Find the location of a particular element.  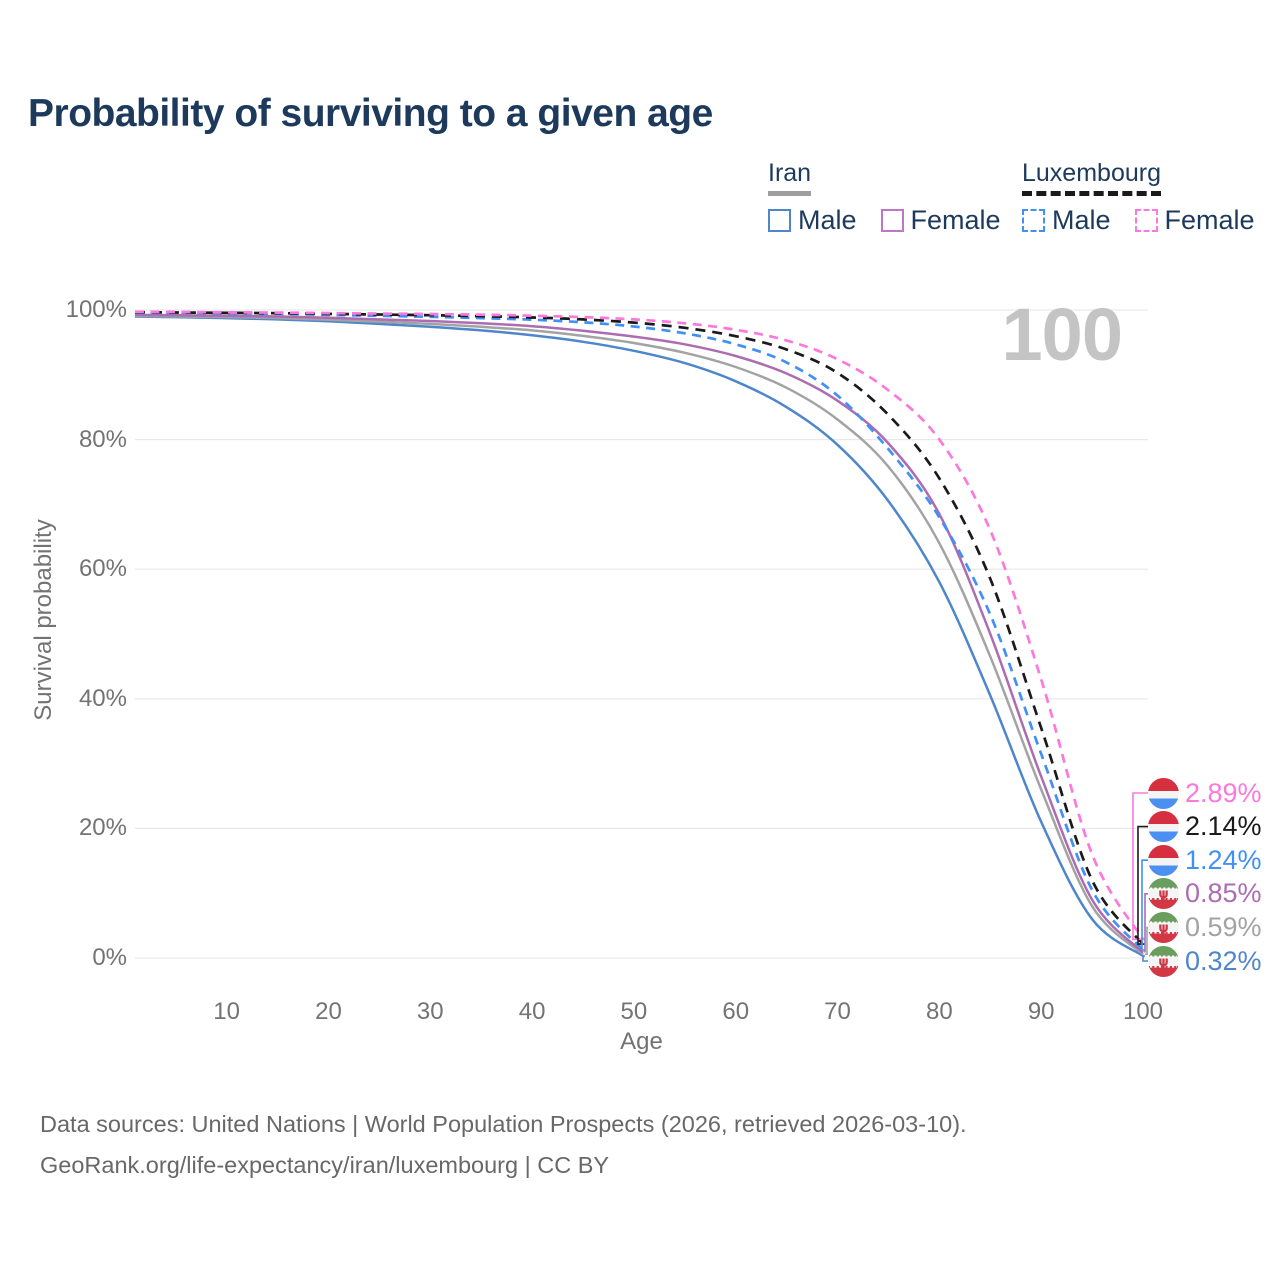

y-tick-20%: 20% is located at coordinates (102, 828).